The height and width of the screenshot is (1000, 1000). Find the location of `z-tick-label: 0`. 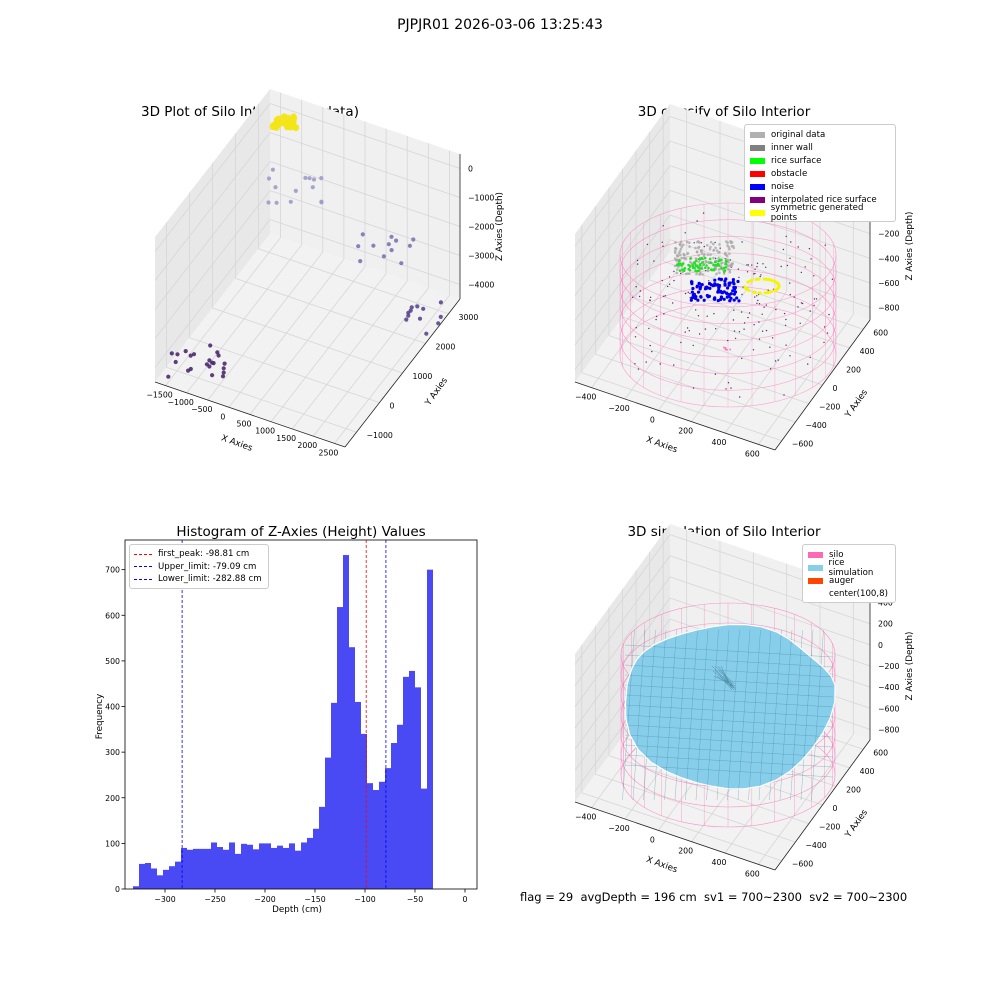

z-tick-label: 0 is located at coordinates (880, 645).